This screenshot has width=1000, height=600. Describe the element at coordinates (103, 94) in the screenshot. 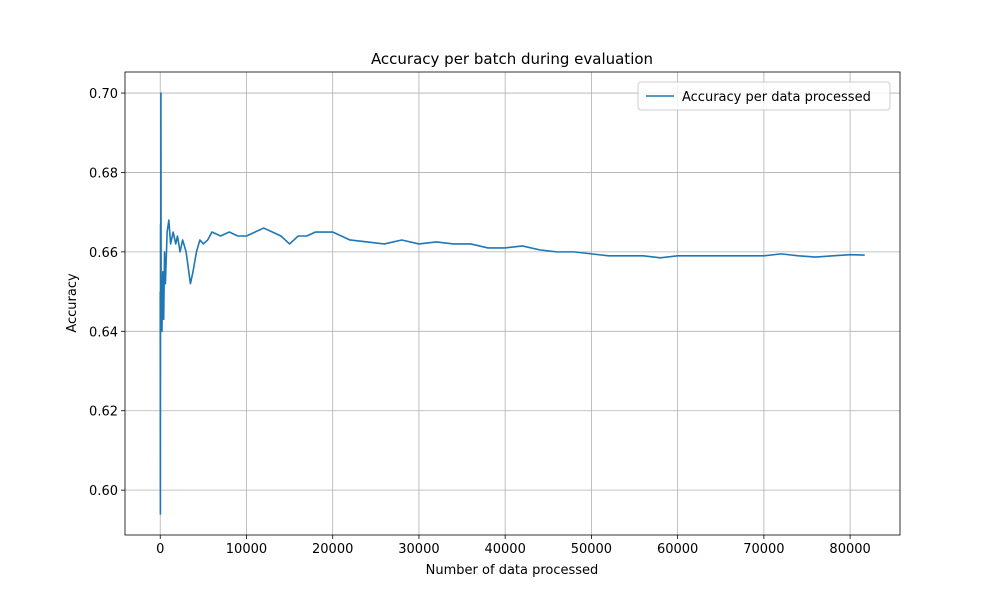

I see `y-tick-label: 0.70` at that location.